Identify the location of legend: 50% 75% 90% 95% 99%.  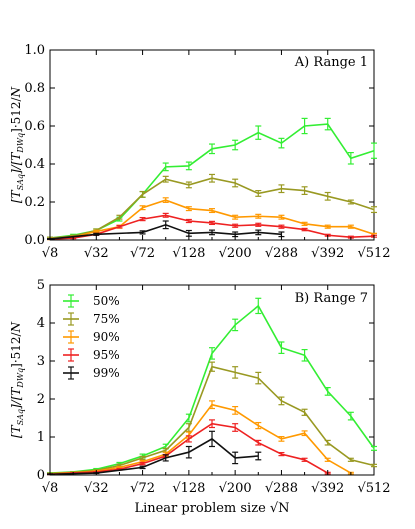
(91, 337).